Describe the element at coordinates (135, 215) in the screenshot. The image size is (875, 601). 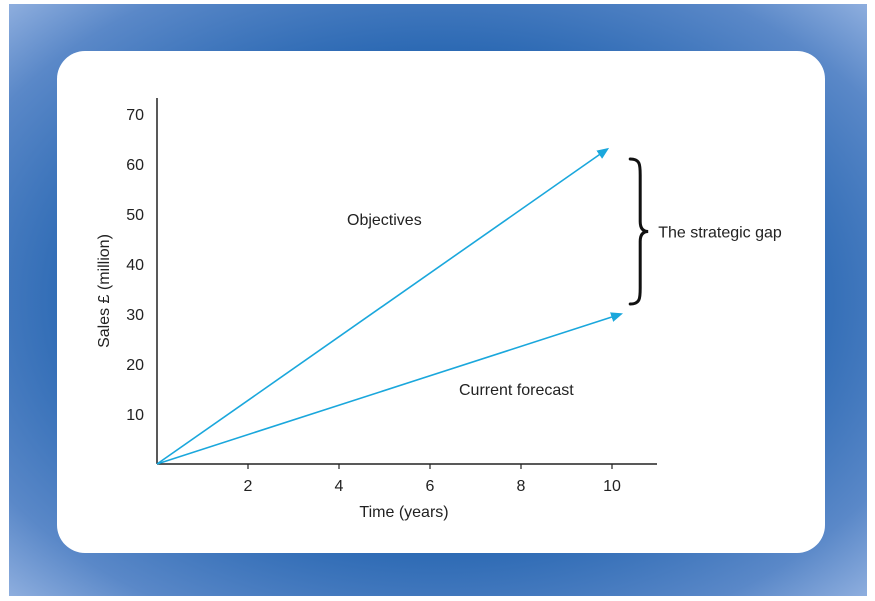
I see `y-tick-label: 50` at that location.